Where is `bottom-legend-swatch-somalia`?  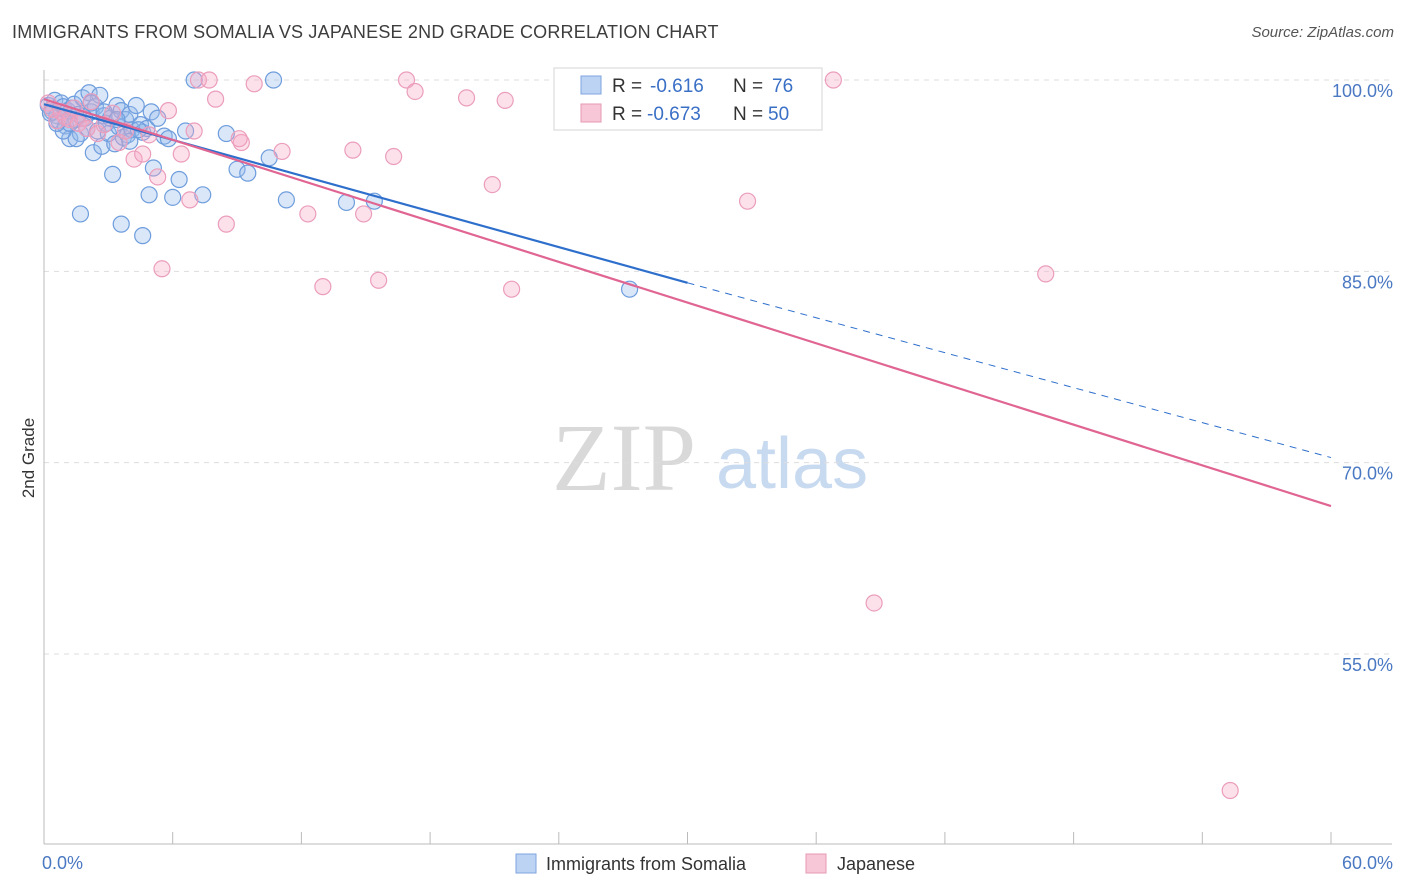
bottom-legend-swatch-somalia is located at coordinates (526, 863).